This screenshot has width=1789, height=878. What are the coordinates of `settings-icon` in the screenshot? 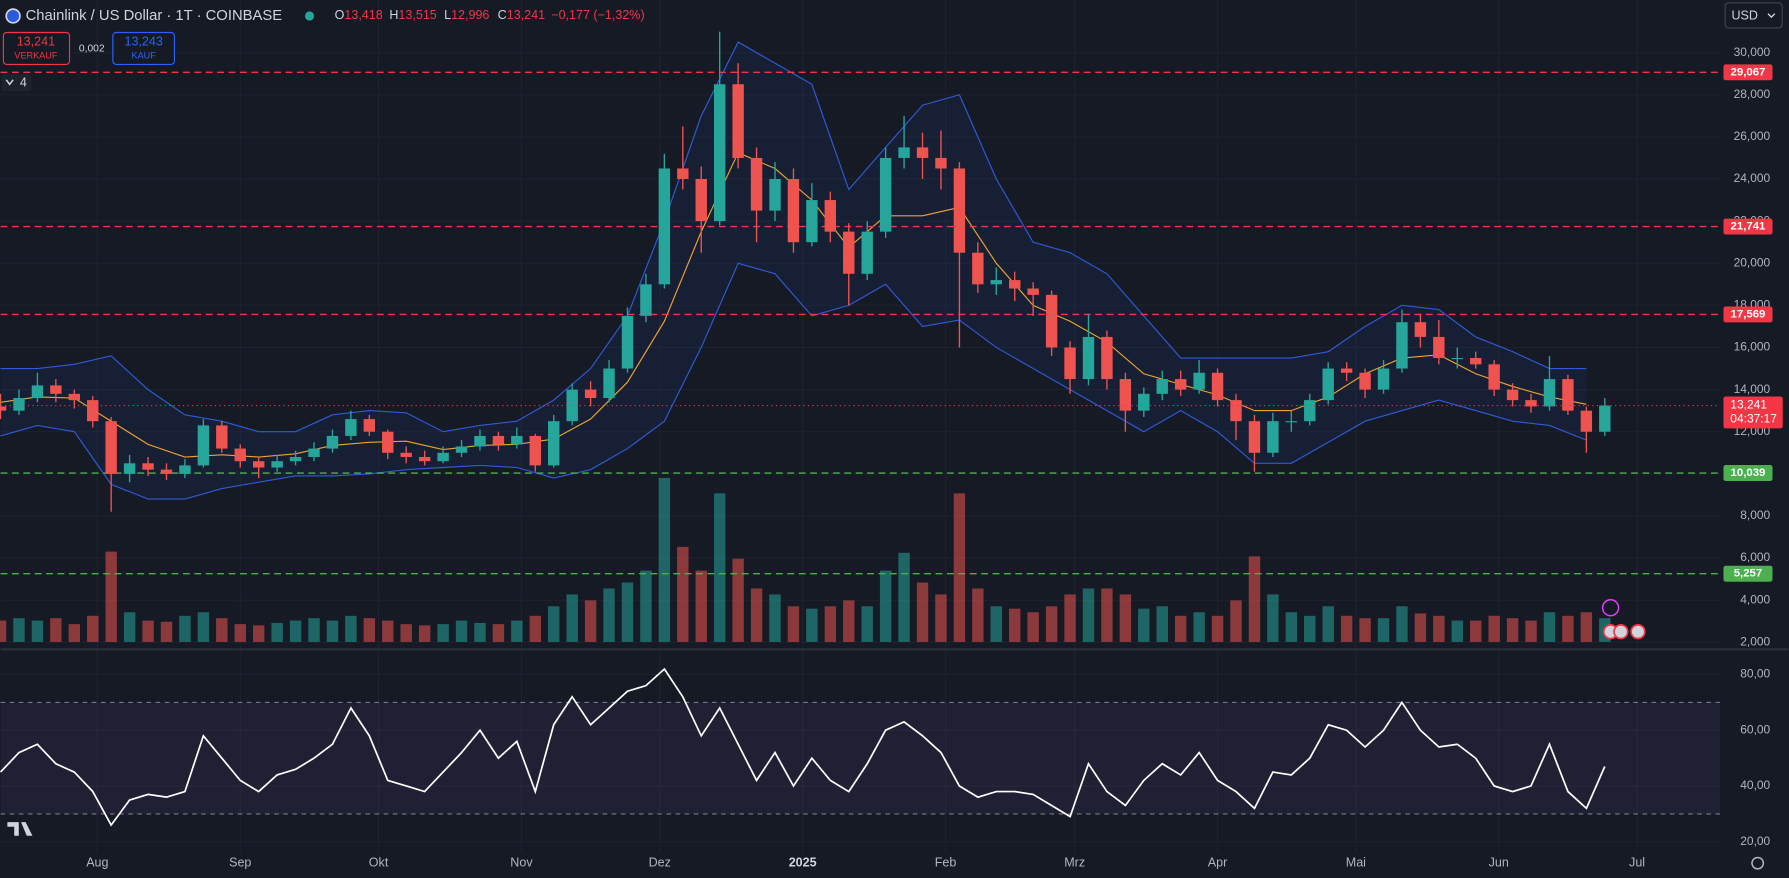 It's located at (1758, 863).